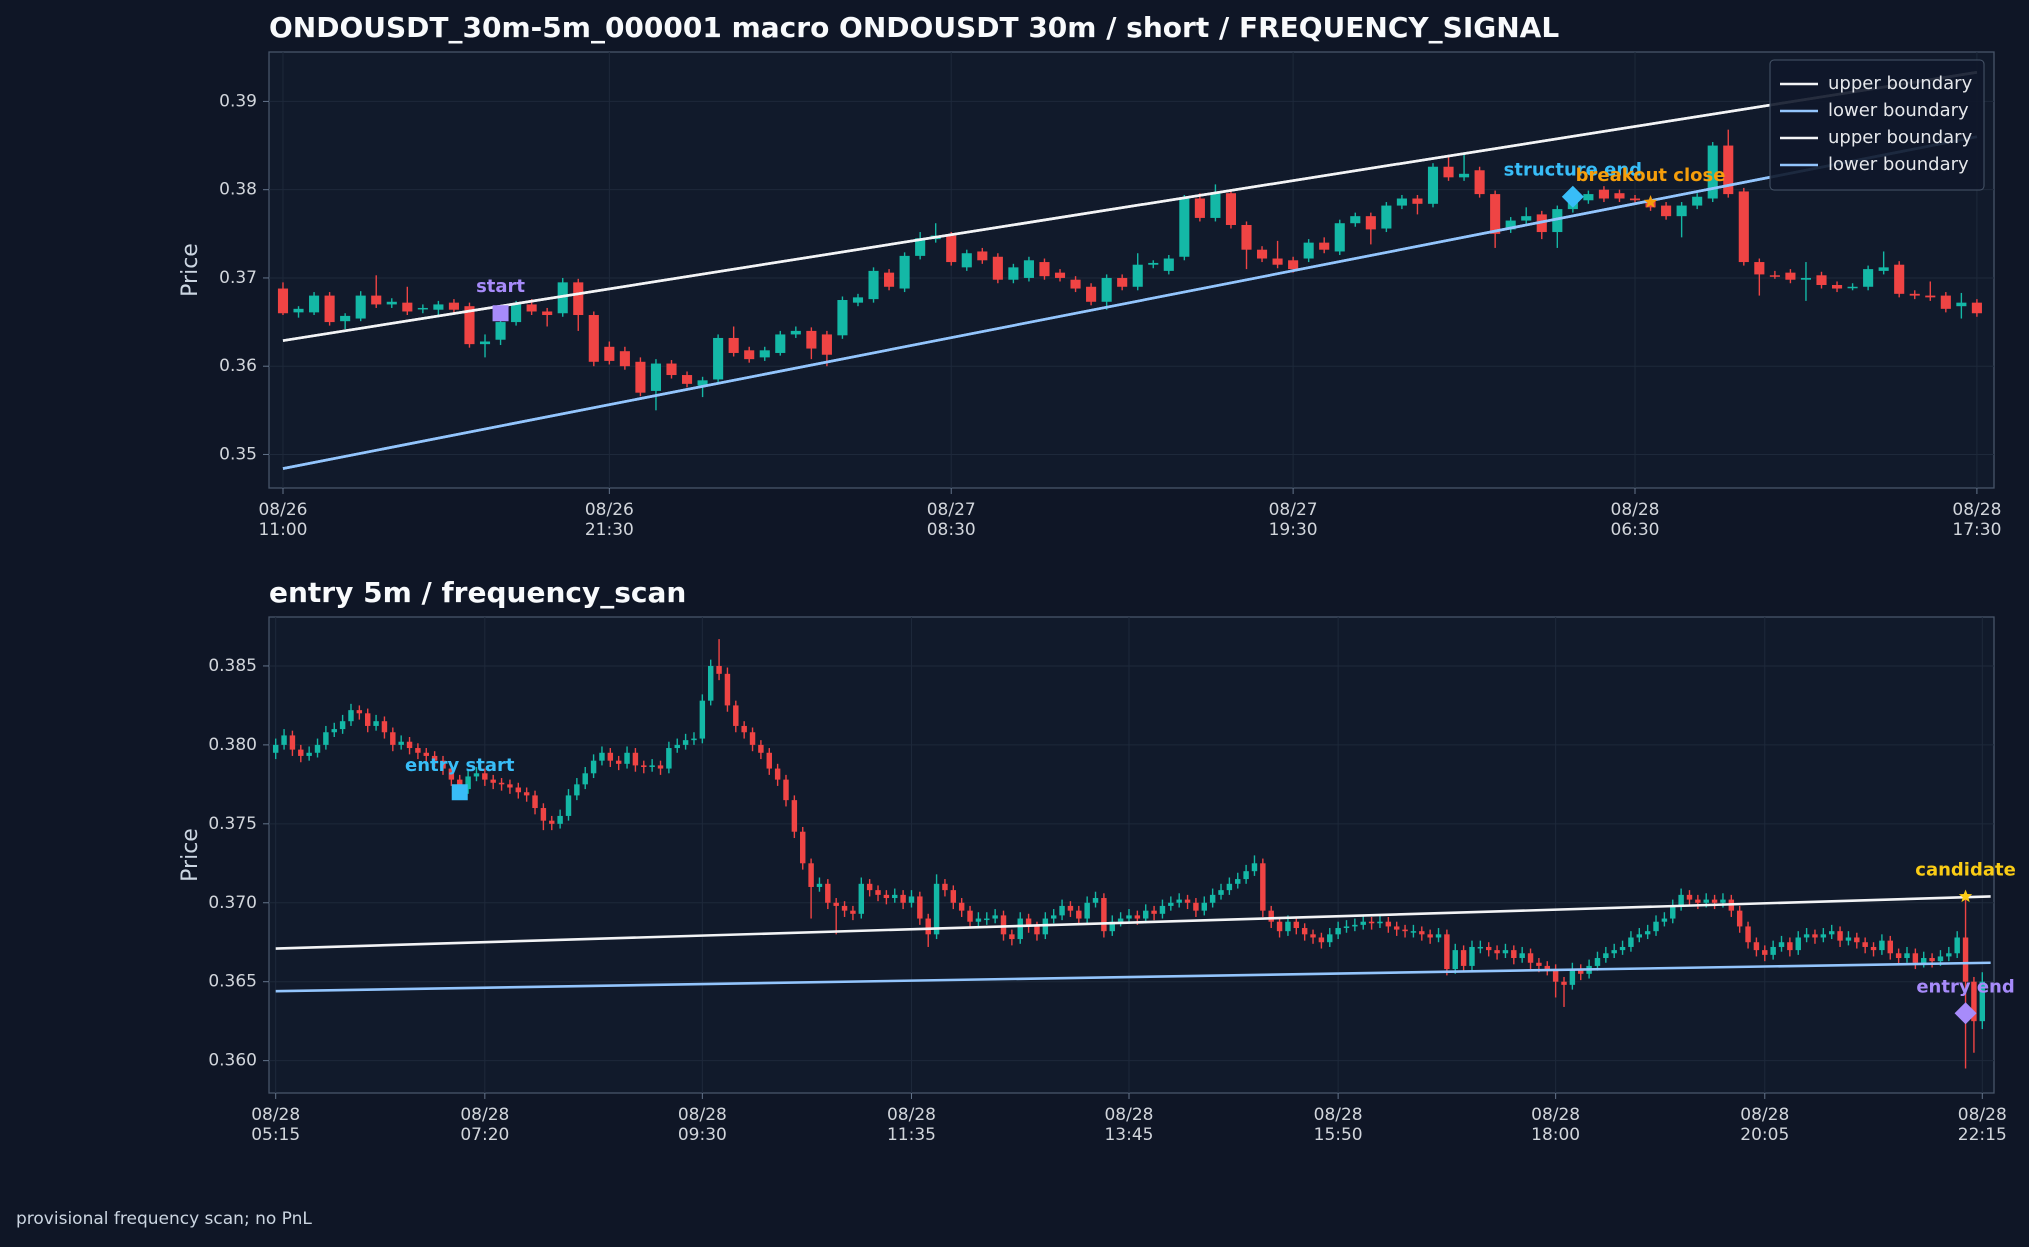 This screenshot has height=1247, width=2029. Describe the element at coordinates (232, 666) in the screenshot. I see `y-tick-label: 0.385` at that location.